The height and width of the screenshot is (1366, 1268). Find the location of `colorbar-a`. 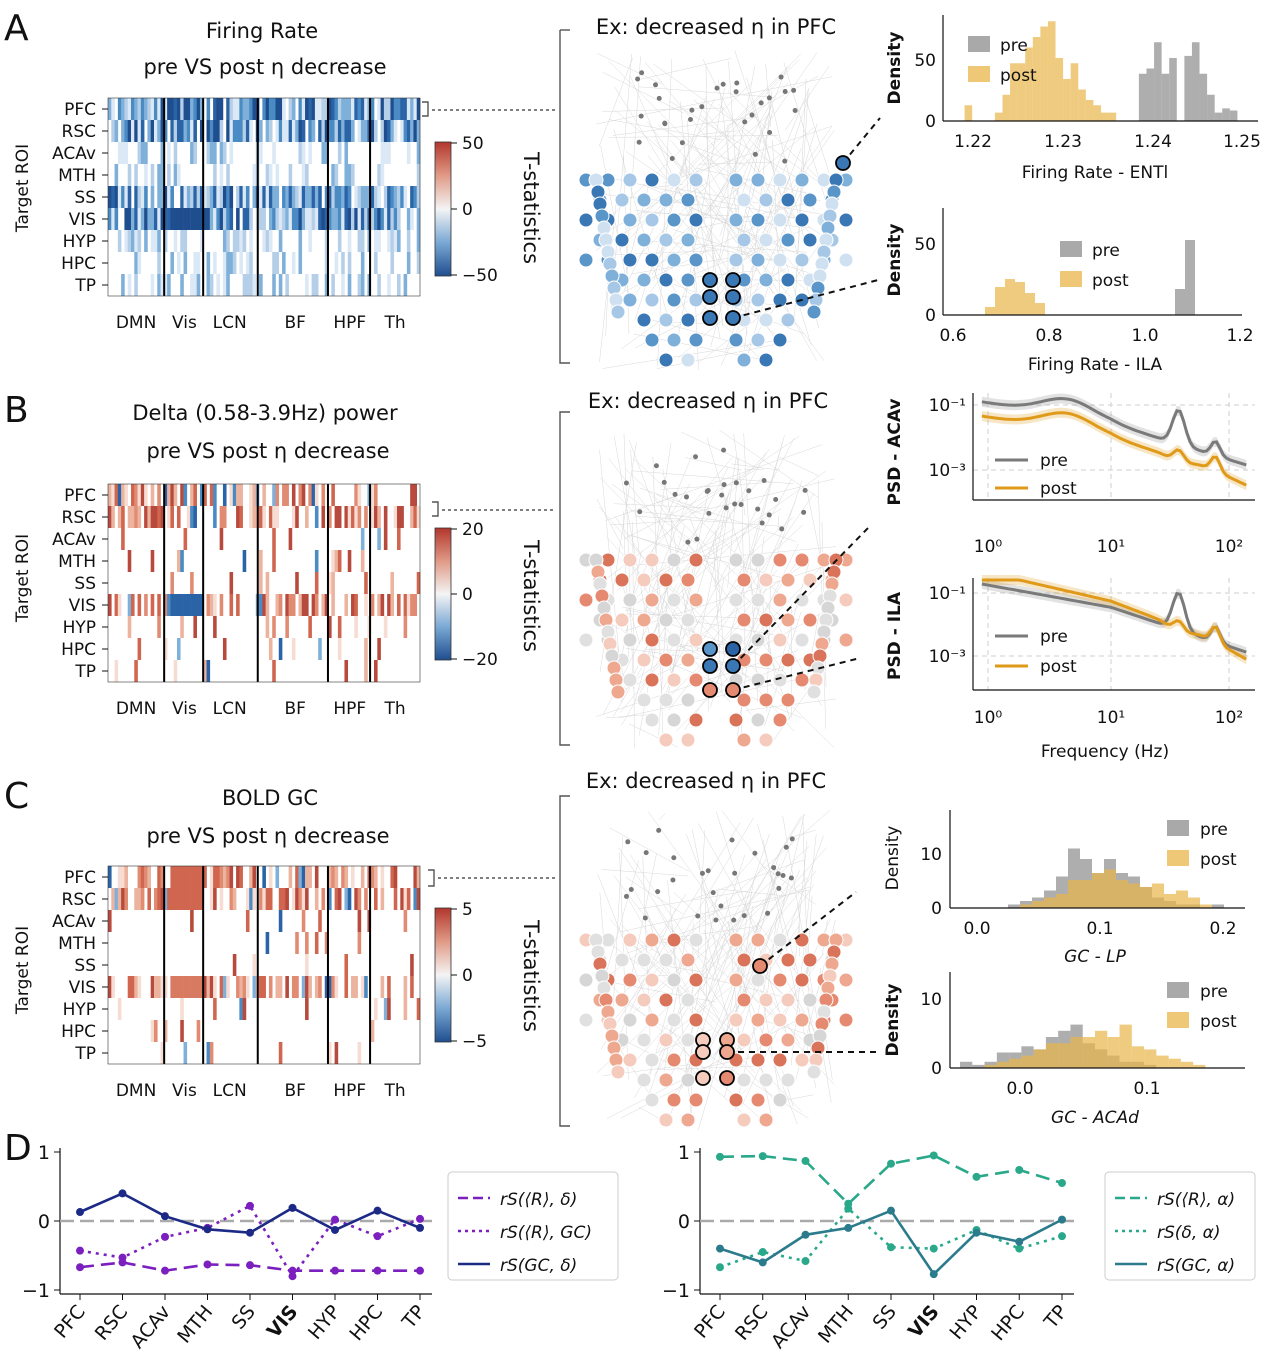

colorbar-a is located at coordinates (443, 209).